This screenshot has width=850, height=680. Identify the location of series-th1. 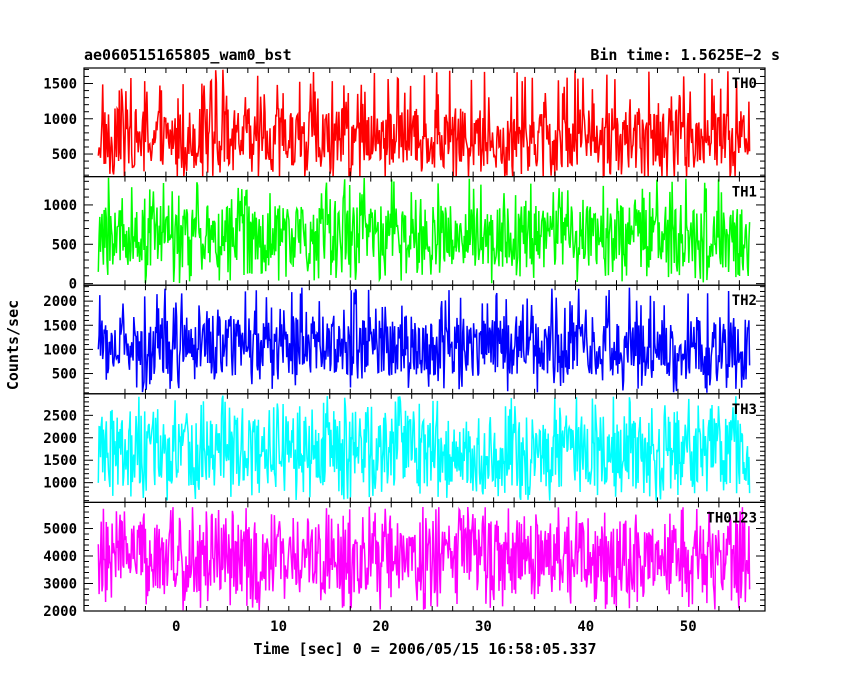
(424, 230).